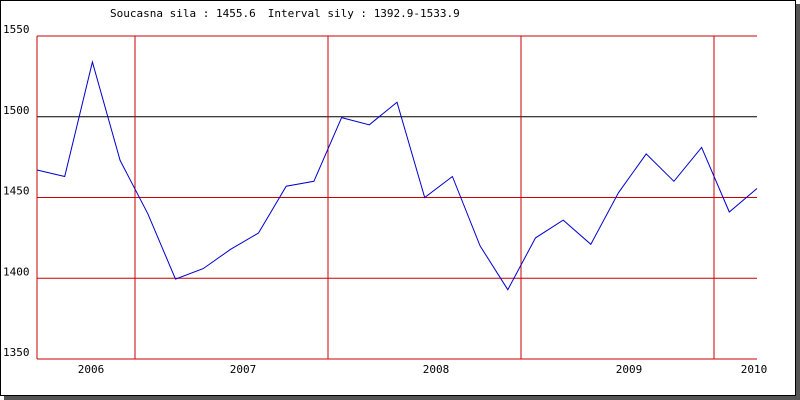  I want to click on x-tick-label: 2006, so click(91, 369).